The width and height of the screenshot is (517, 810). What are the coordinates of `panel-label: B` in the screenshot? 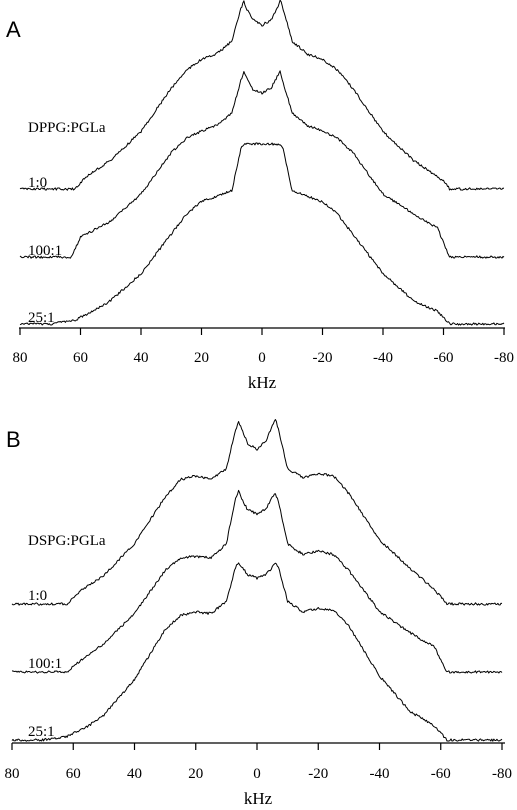 It's located at (13, 439).